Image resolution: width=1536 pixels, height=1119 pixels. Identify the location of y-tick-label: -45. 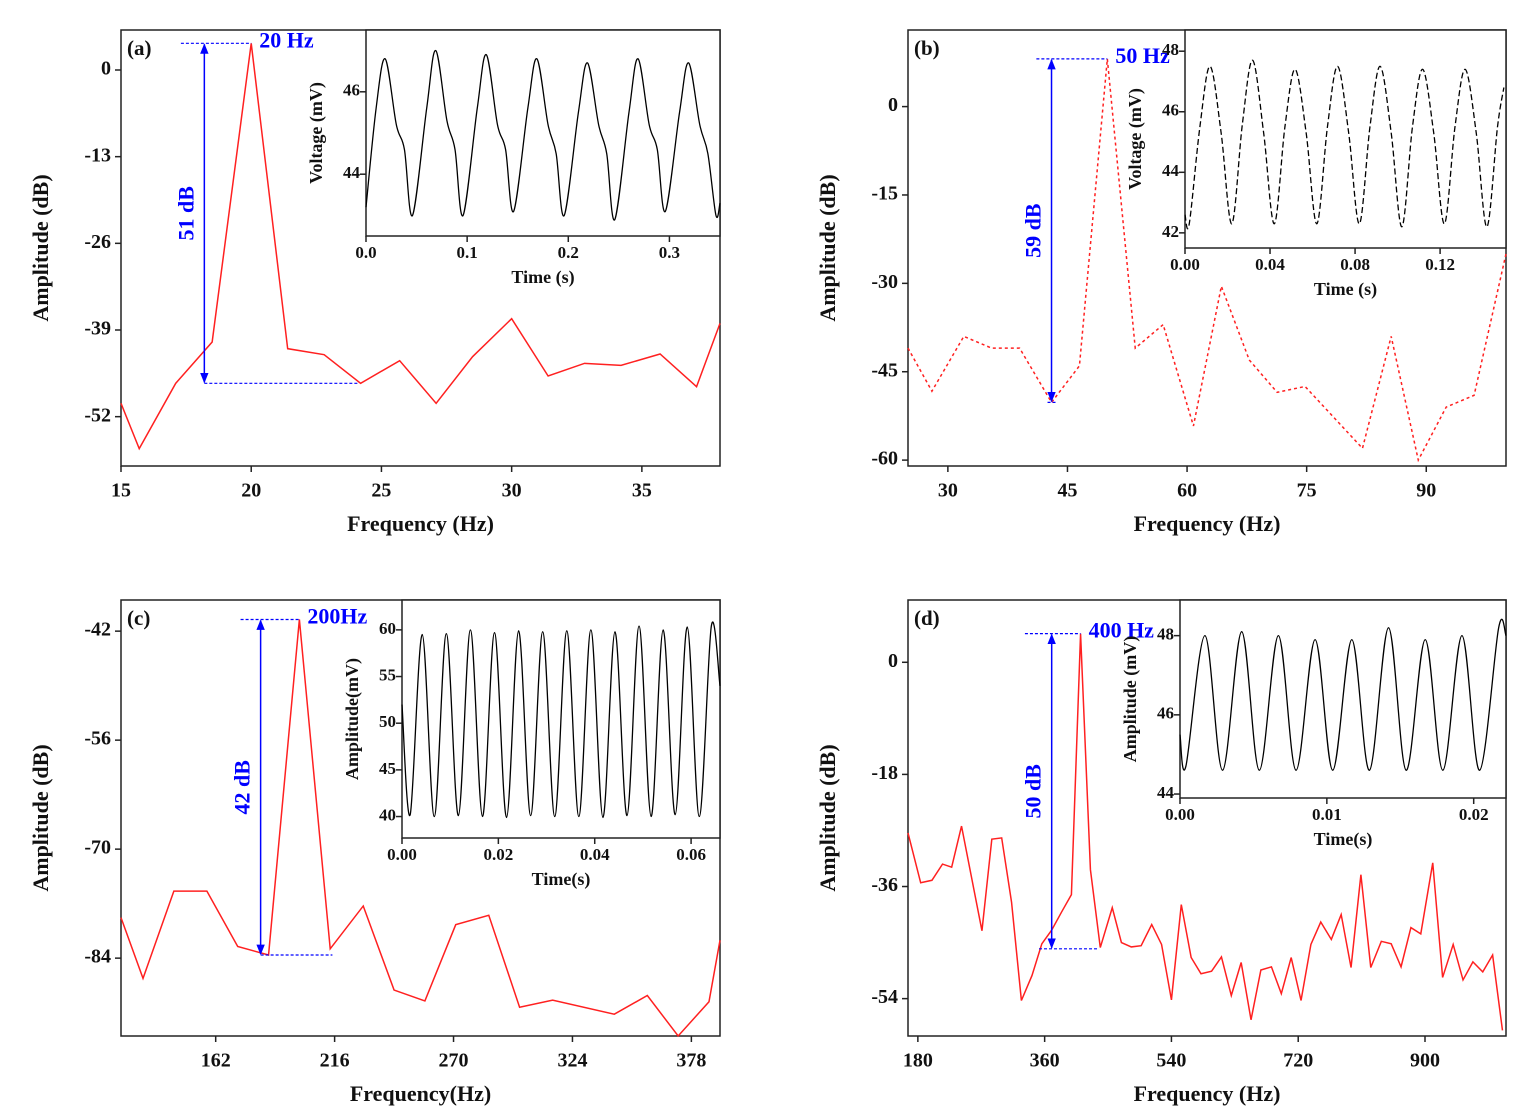
(884, 370).